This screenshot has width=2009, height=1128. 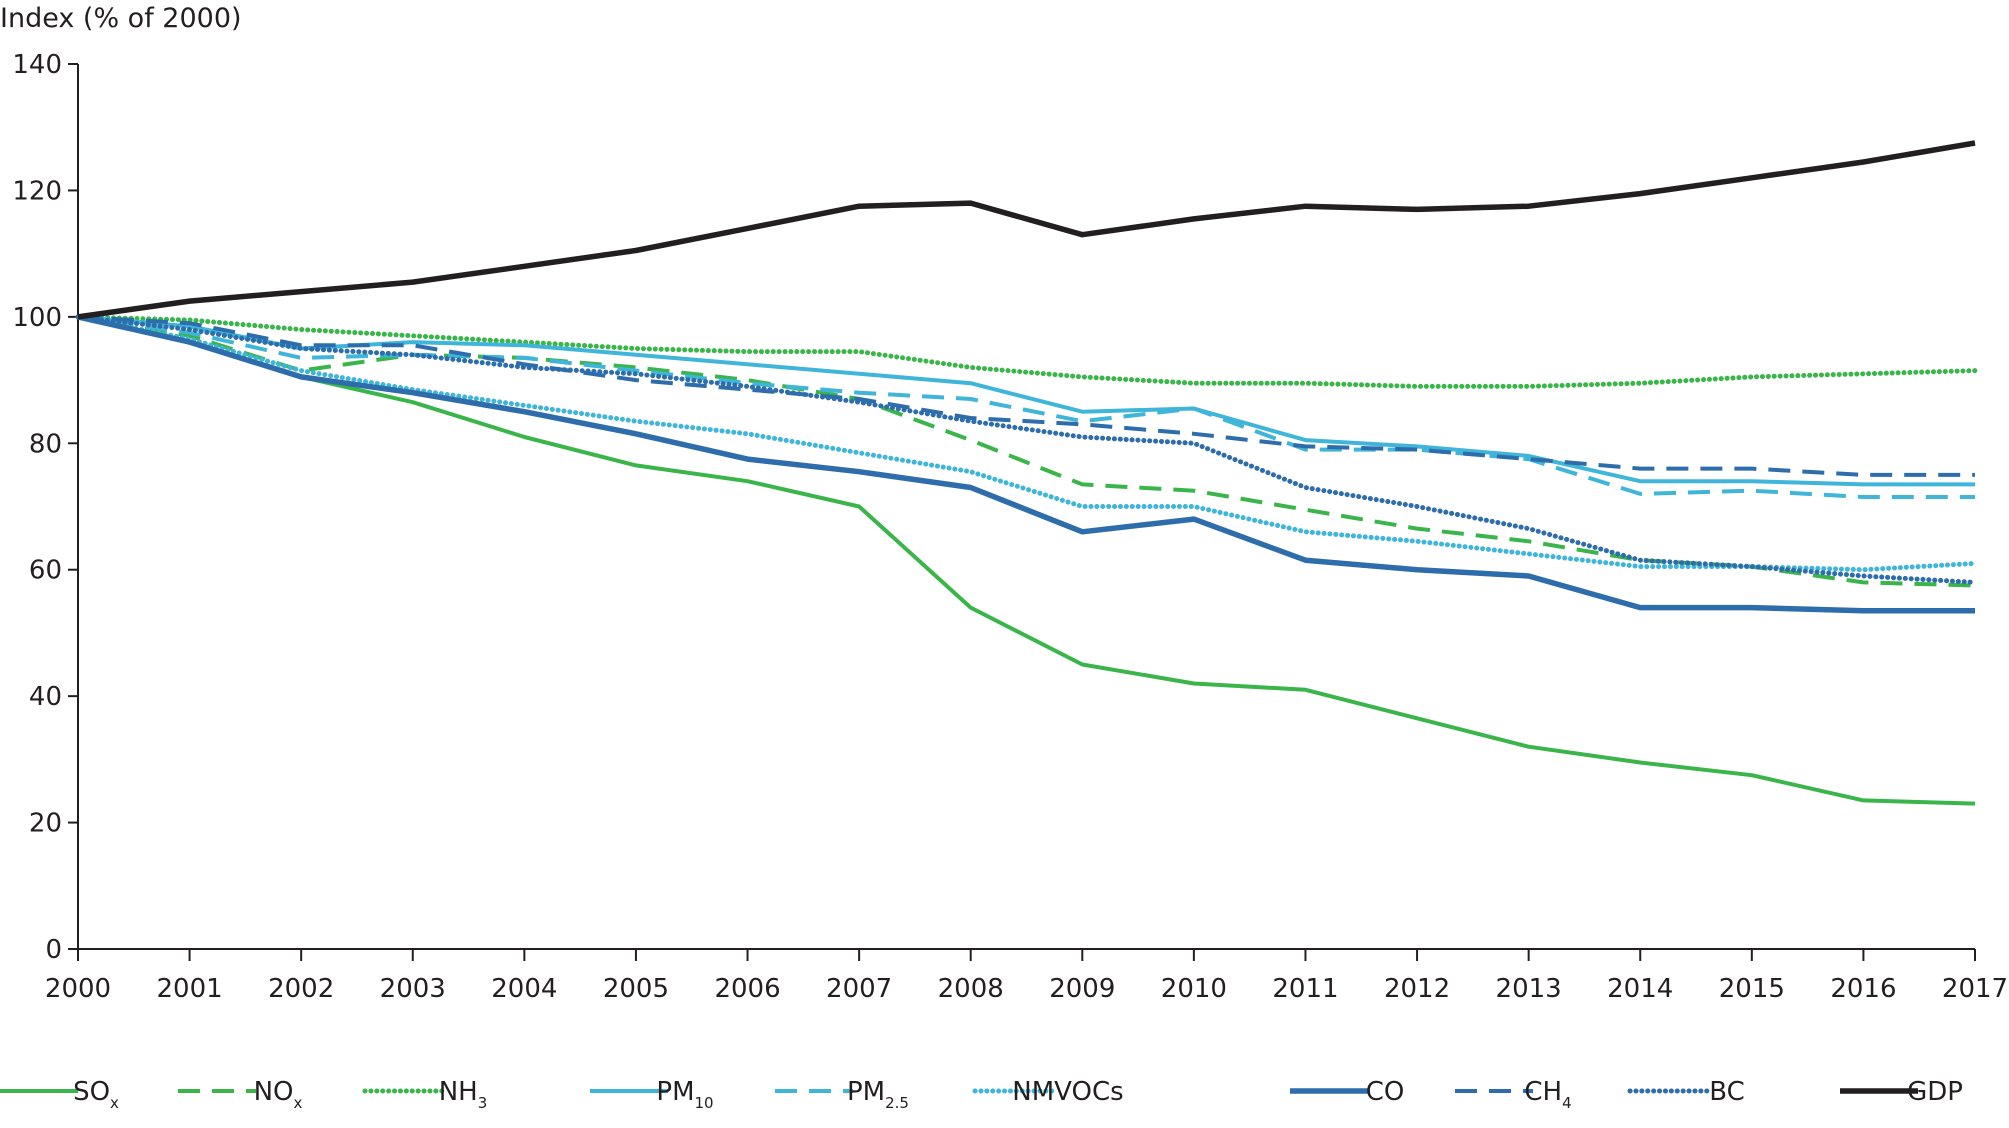 I want to click on legend-label-subscript: 10, so click(x=704, y=1103).